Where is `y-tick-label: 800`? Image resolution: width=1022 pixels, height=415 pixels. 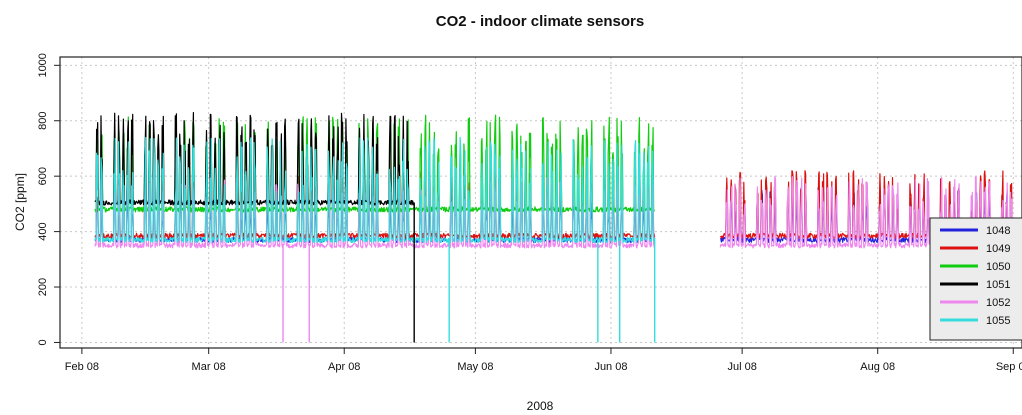 y-tick-label: 800 is located at coordinates (43, 121).